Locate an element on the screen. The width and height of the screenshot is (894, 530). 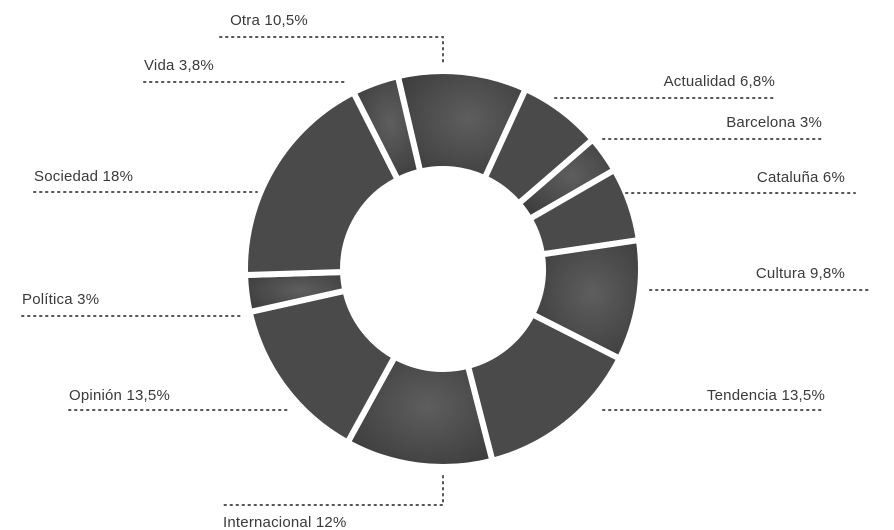
donut-hole is located at coordinates (443, 269).